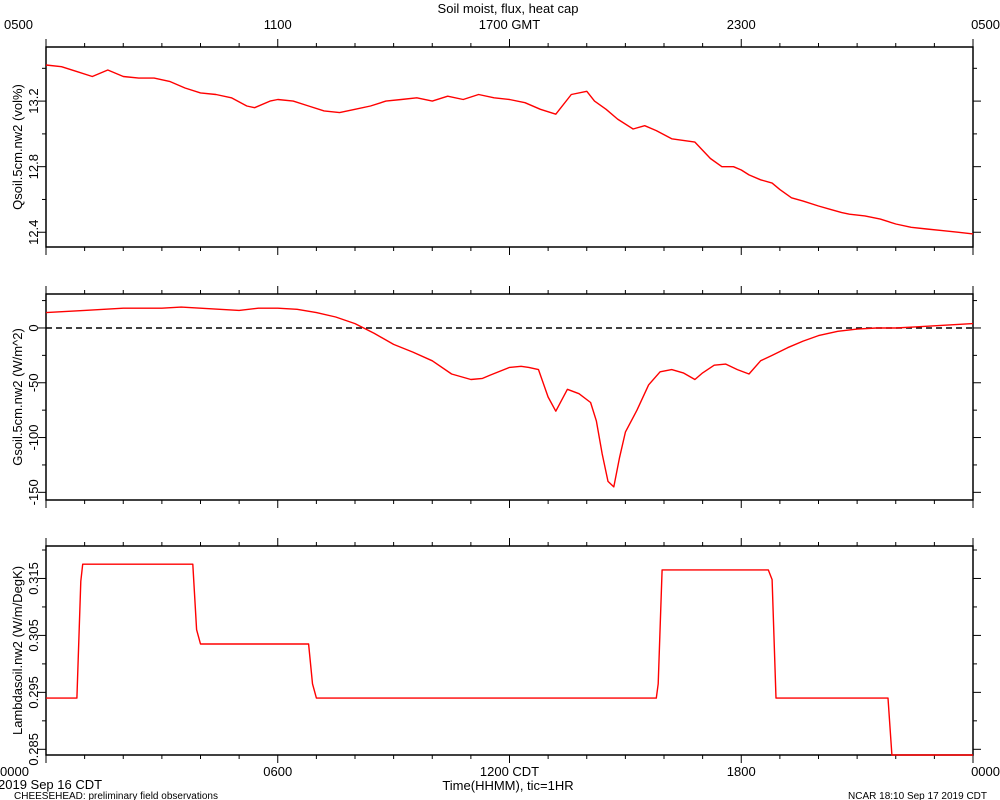 The height and width of the screenshot is (800, 1000). What do you see at coordinates (277, 771) in the screenshot?
I see `bottom-tick-label: 0600` at bounding box center [277, 771].